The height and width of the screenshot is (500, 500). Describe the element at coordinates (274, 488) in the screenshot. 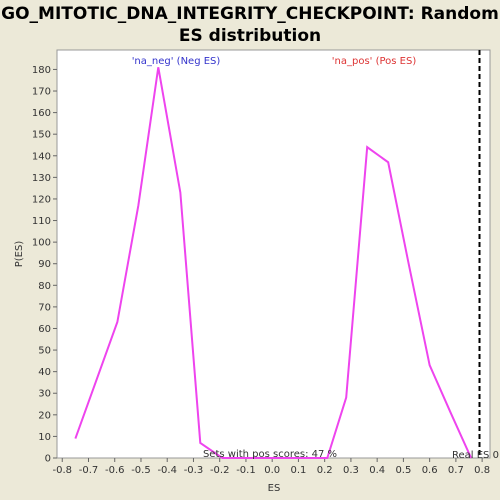

I see `x-axis-label: ES` at that location.